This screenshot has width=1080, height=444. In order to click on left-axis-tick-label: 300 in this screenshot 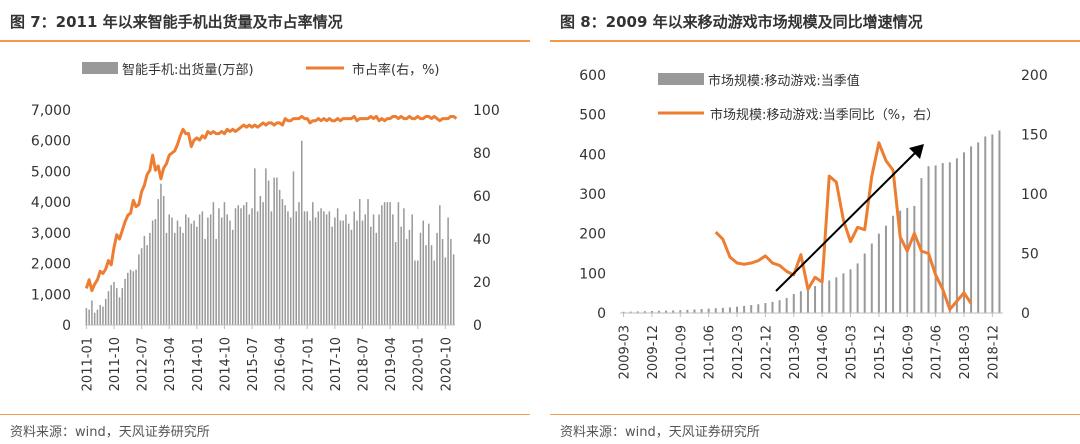, I will do `click(592, 195)`.